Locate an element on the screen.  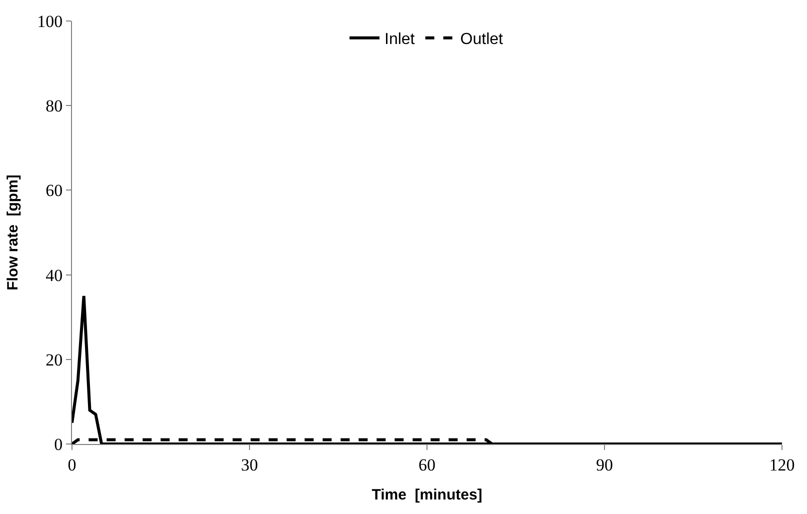
x-tick-label: 120 is located at coordinates (782, 464).